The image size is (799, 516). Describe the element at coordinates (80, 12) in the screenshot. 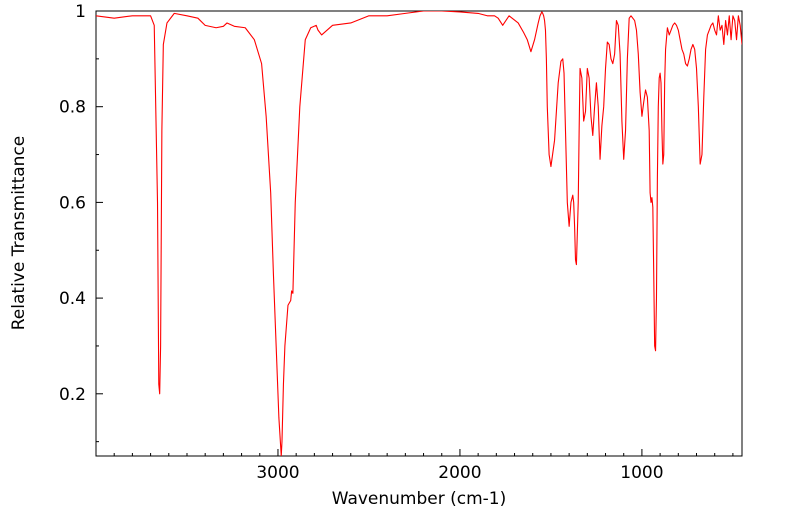

I see `y-tick-label: 1` at that location.